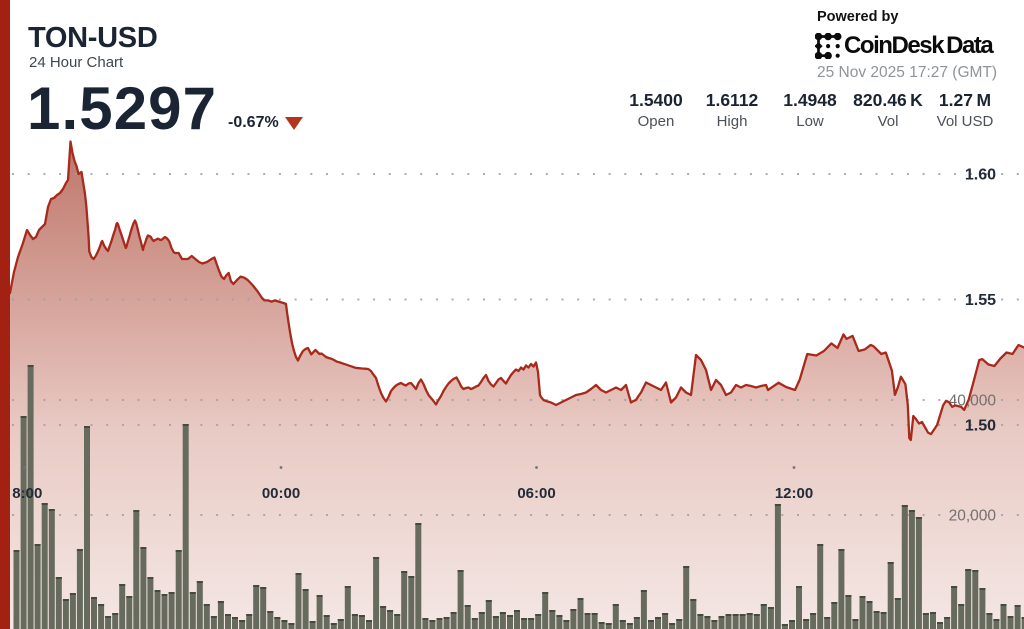  I want to click on svg-text: 8:00, so click(27, 493).